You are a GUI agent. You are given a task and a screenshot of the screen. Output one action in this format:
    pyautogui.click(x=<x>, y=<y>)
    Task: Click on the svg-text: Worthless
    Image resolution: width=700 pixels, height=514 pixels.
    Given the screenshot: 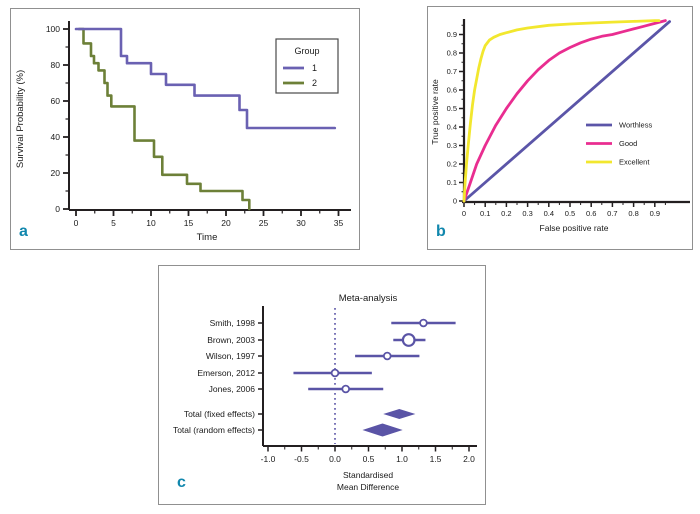 What is the action you would take?
    pyautogui.click(x=635, y=125)
    